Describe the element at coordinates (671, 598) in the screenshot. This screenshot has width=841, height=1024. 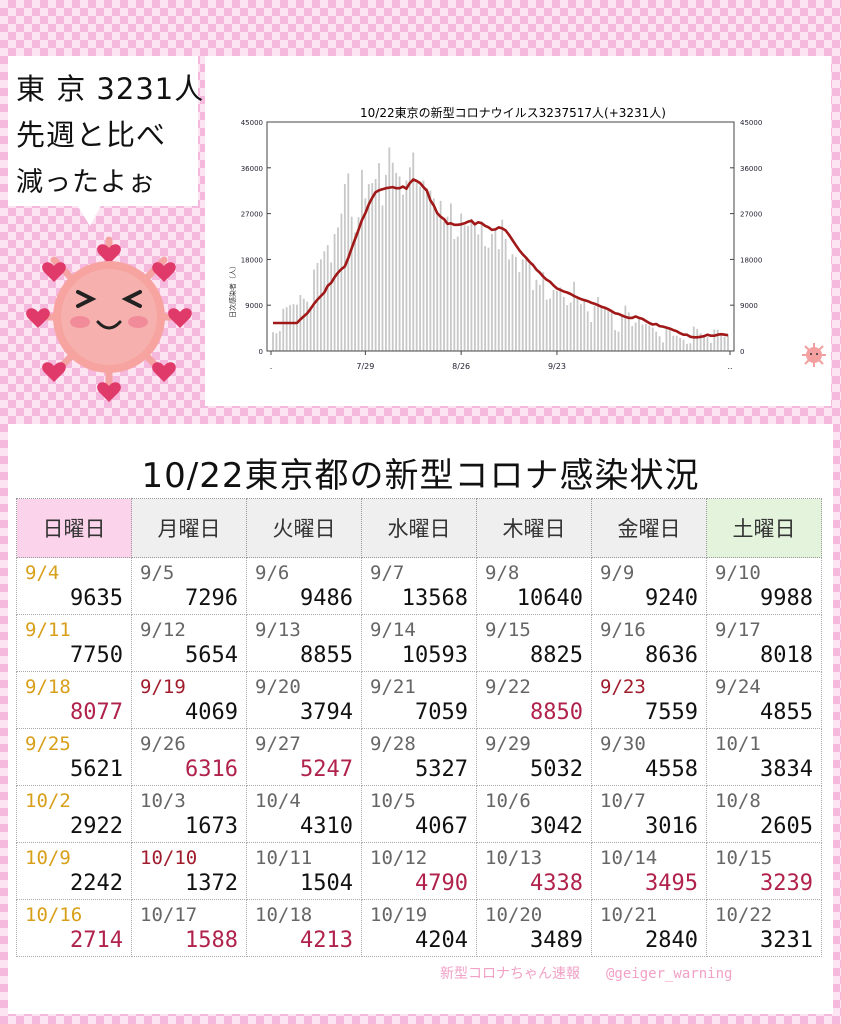
I see `case-count: 9240` at that location.